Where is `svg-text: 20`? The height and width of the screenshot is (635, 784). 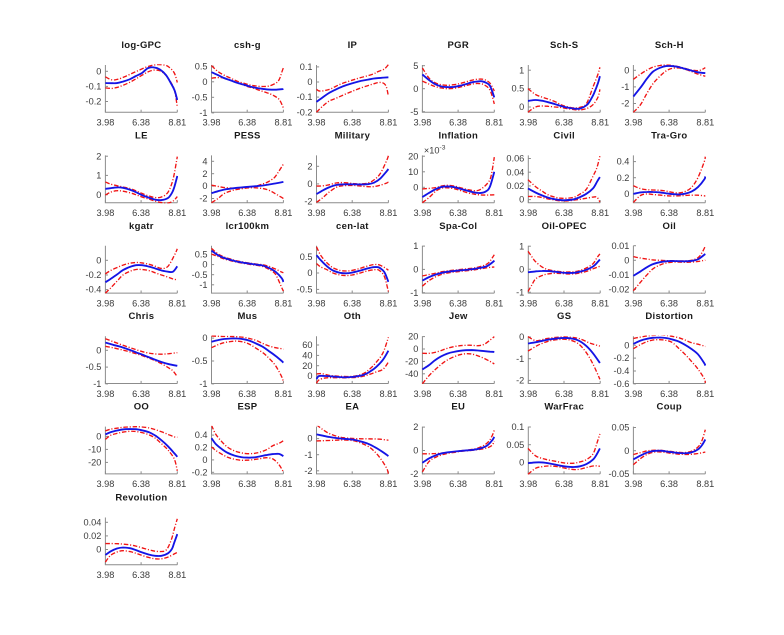
svg-text: 20 is located at coordinates (307, 366).